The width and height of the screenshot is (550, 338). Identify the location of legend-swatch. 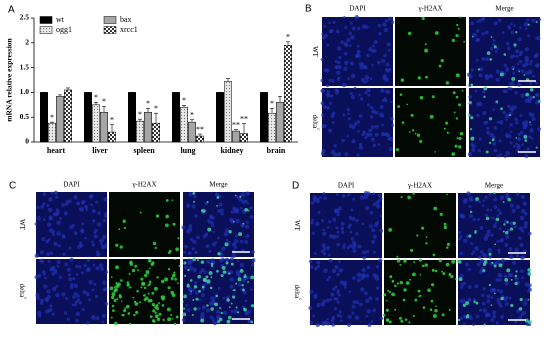
(110, 20).